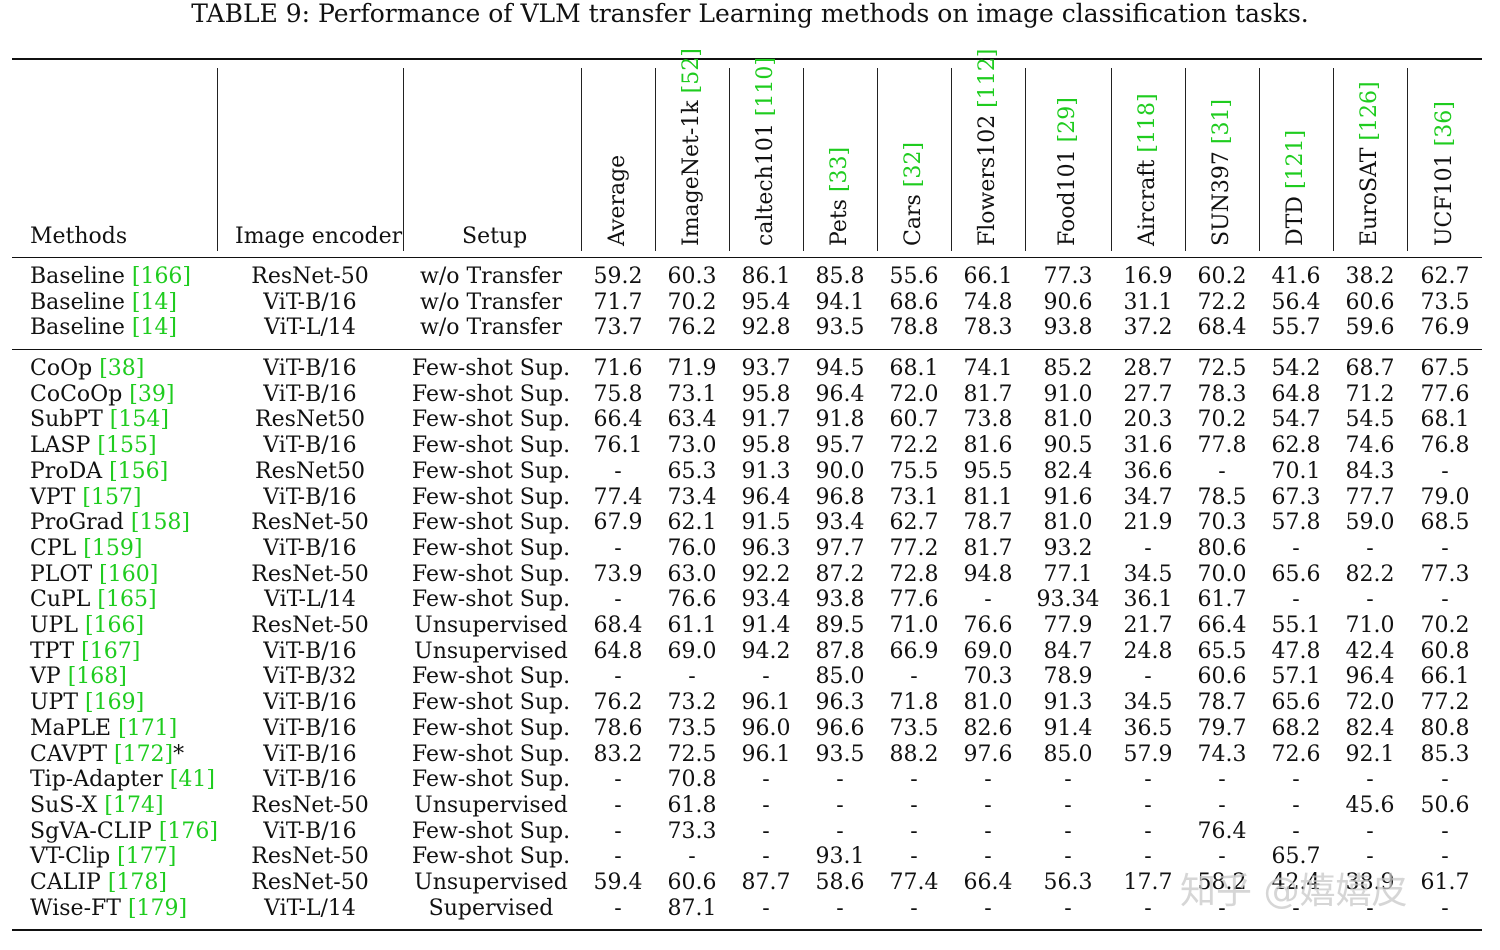  I want to click on value-cell: 95.4, so click(766, 302).